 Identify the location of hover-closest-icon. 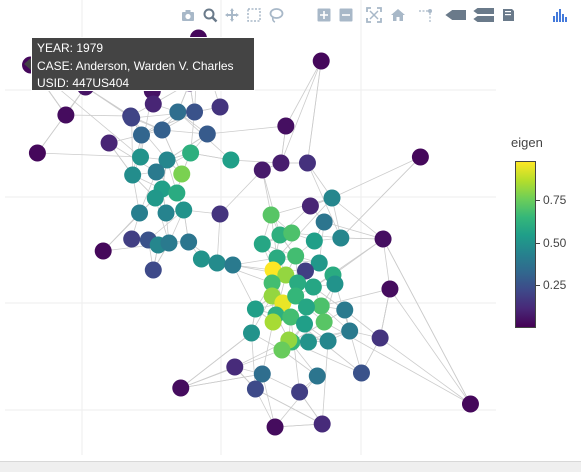
(455, 15).